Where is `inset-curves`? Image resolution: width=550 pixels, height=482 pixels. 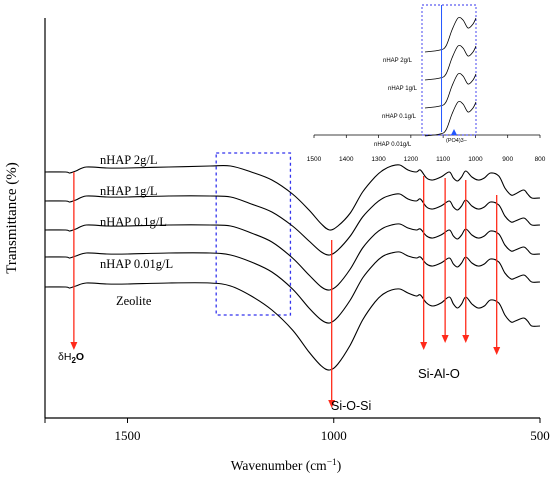
inset-curves is located at coordinates (450, 76).